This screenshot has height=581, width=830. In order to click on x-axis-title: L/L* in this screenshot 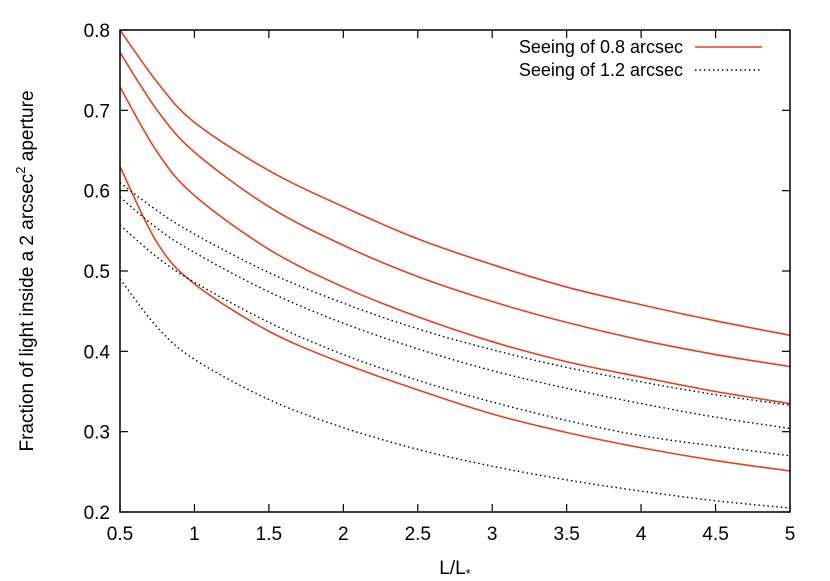, I will do `click(454, 569)`.